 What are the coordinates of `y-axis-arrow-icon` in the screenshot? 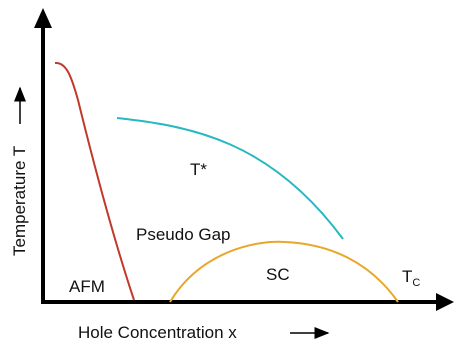 It's located at (43, 18).